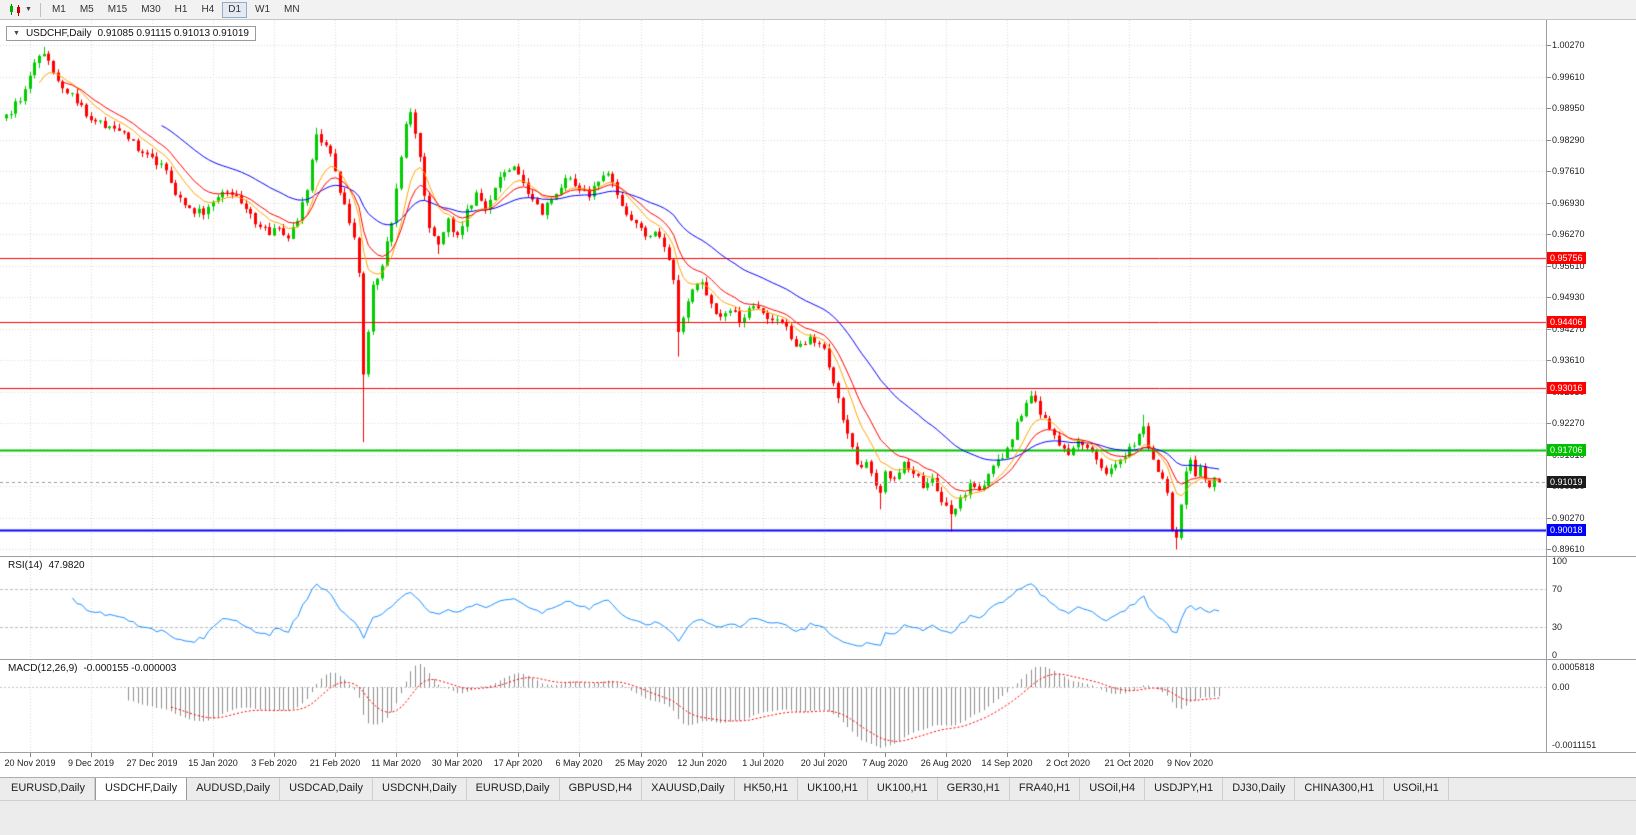  Describe the element at coordinates (152, 763) in the screenshot. I see `date-tick-label: 27 Dec 2019` at that location.